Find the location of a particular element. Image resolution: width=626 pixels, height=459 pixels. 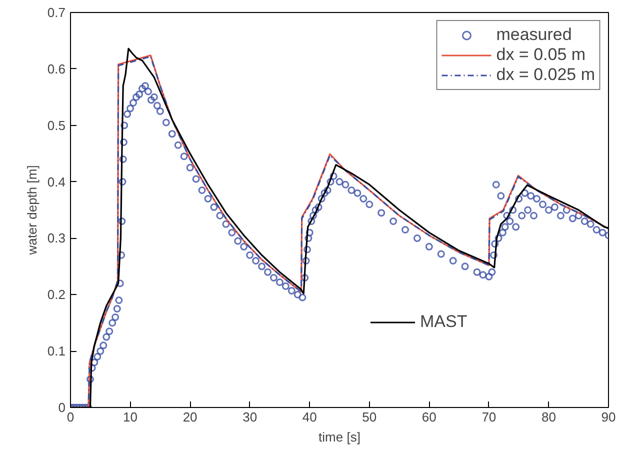

x-tick-label: 40 is located at coordinates (309, 417).